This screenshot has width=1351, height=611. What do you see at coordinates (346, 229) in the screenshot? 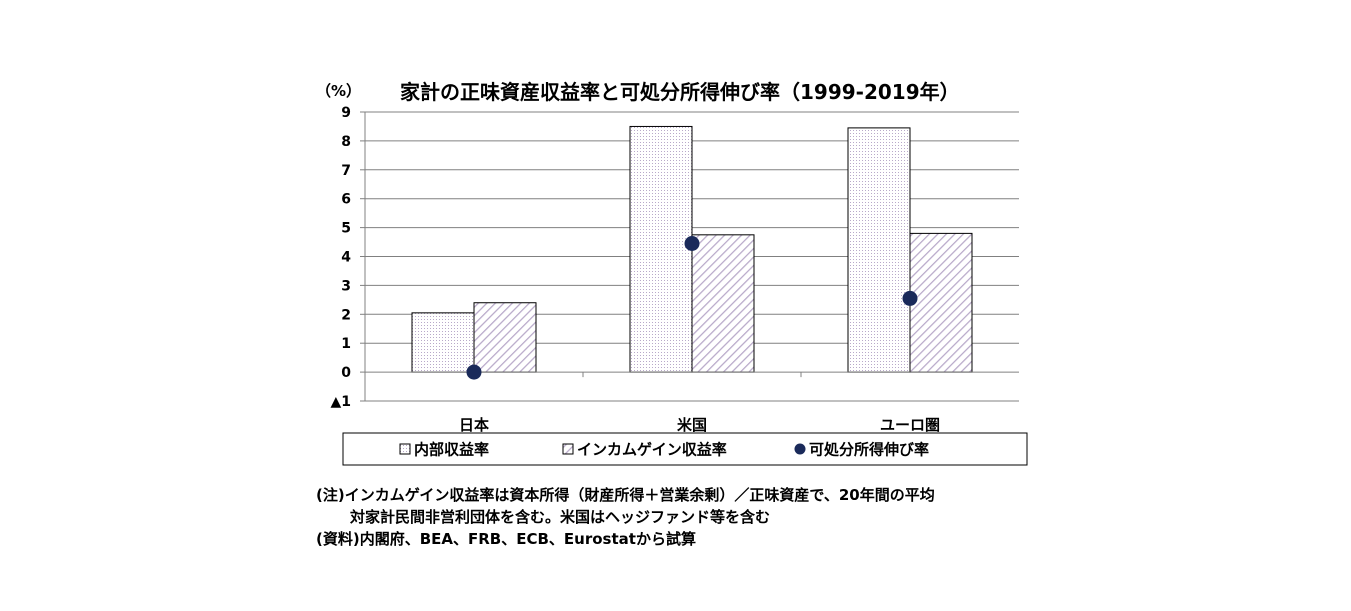
I see `y-tick-label: 5` at bounding box center [346, 229].